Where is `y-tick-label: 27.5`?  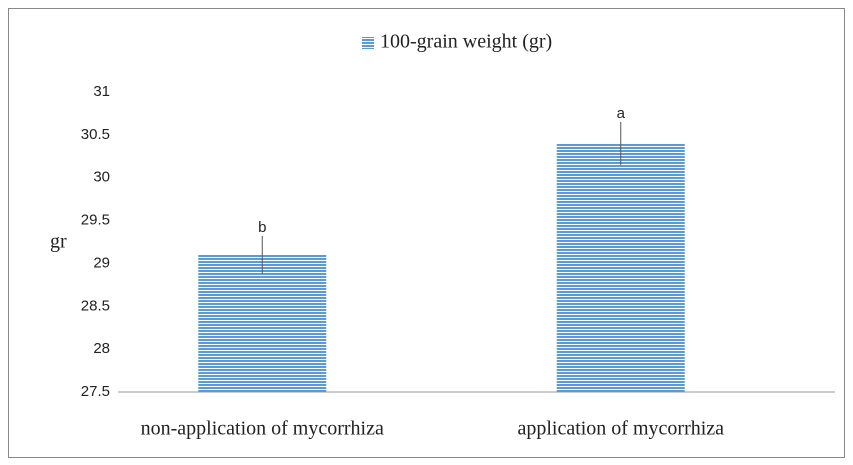
y-tick-label: 27.5 is located at coordinates (95, 391).